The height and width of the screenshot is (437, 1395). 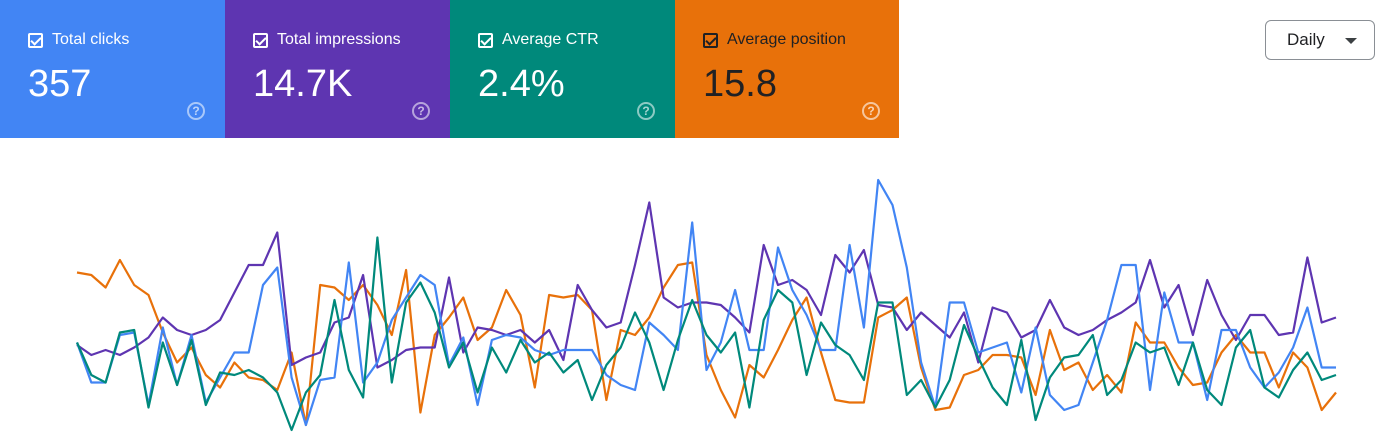 I want to click on card-header: Average CTR, so click(x=538, y=40).